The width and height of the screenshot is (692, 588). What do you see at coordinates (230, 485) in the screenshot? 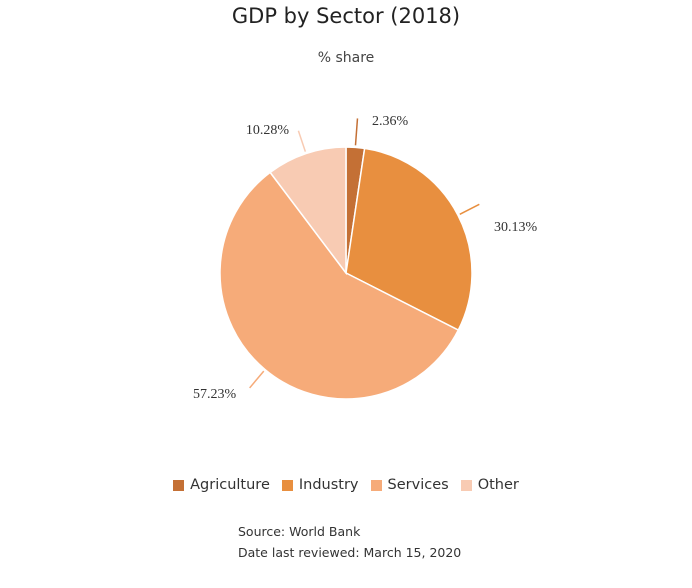
I see `legend-label: Agriculture` at bounding box center [230, 485].